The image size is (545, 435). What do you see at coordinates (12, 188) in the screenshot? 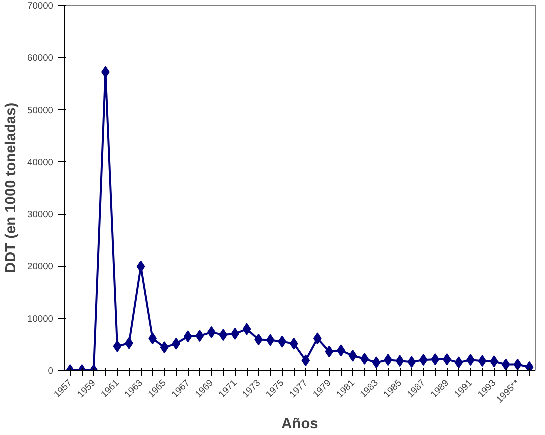
I see `y-axis-title: DDT (en 1000 toneladas)` at bounding box center [12, 188].